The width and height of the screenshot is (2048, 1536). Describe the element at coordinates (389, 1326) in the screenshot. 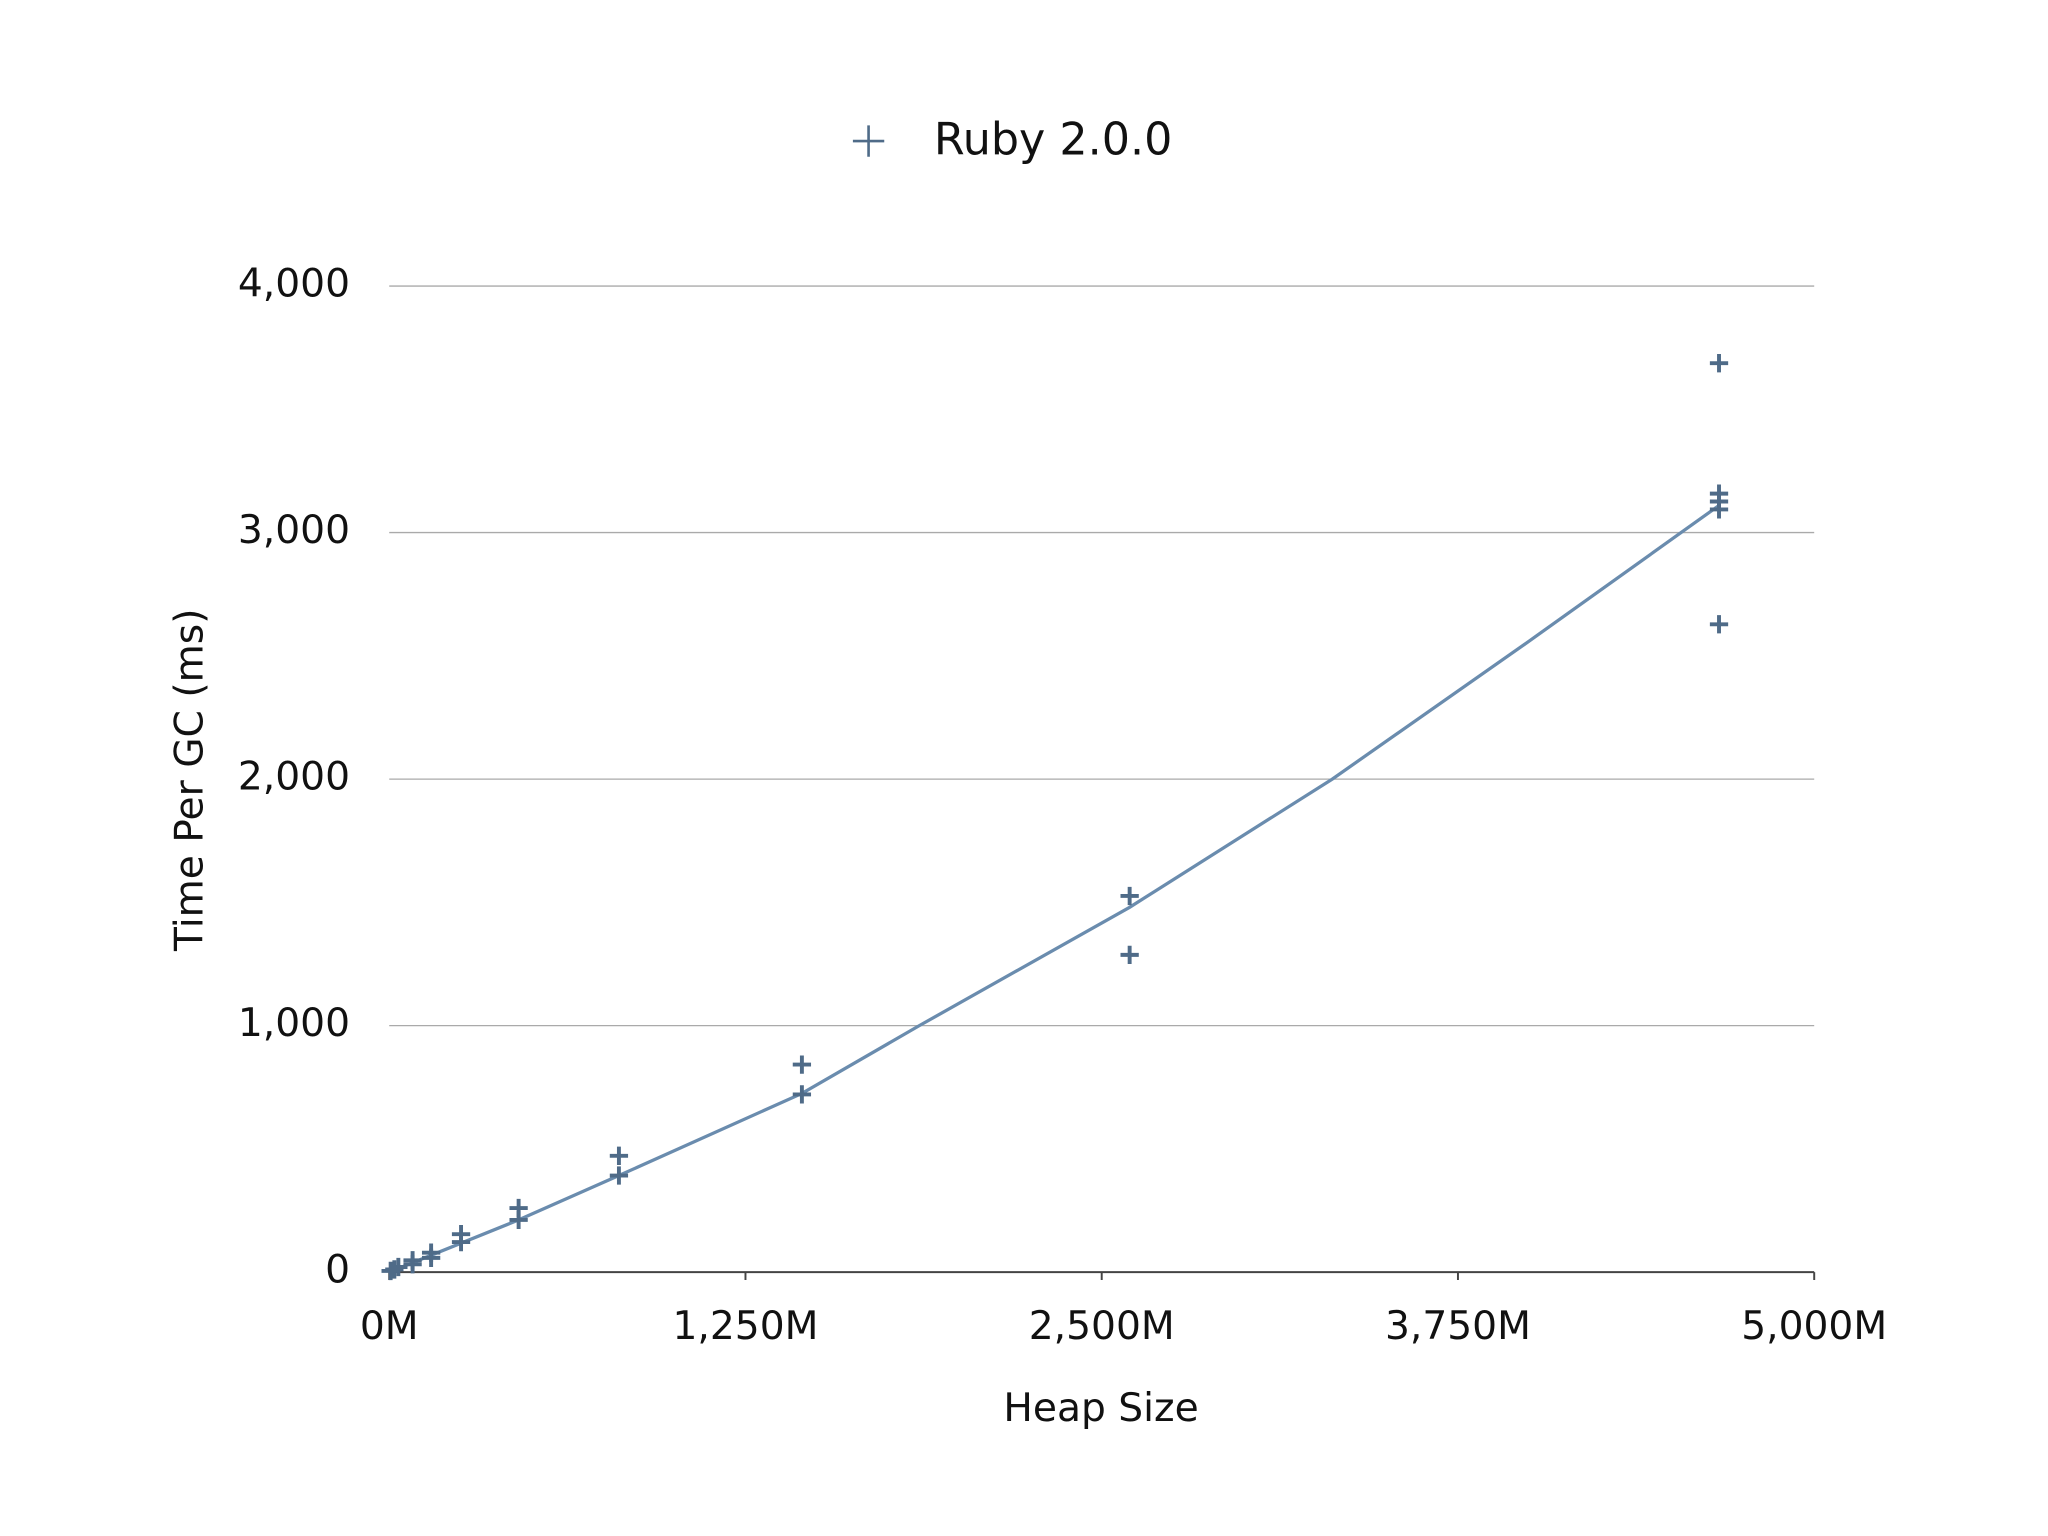

I see `x-tick-label: 0M` at that location.